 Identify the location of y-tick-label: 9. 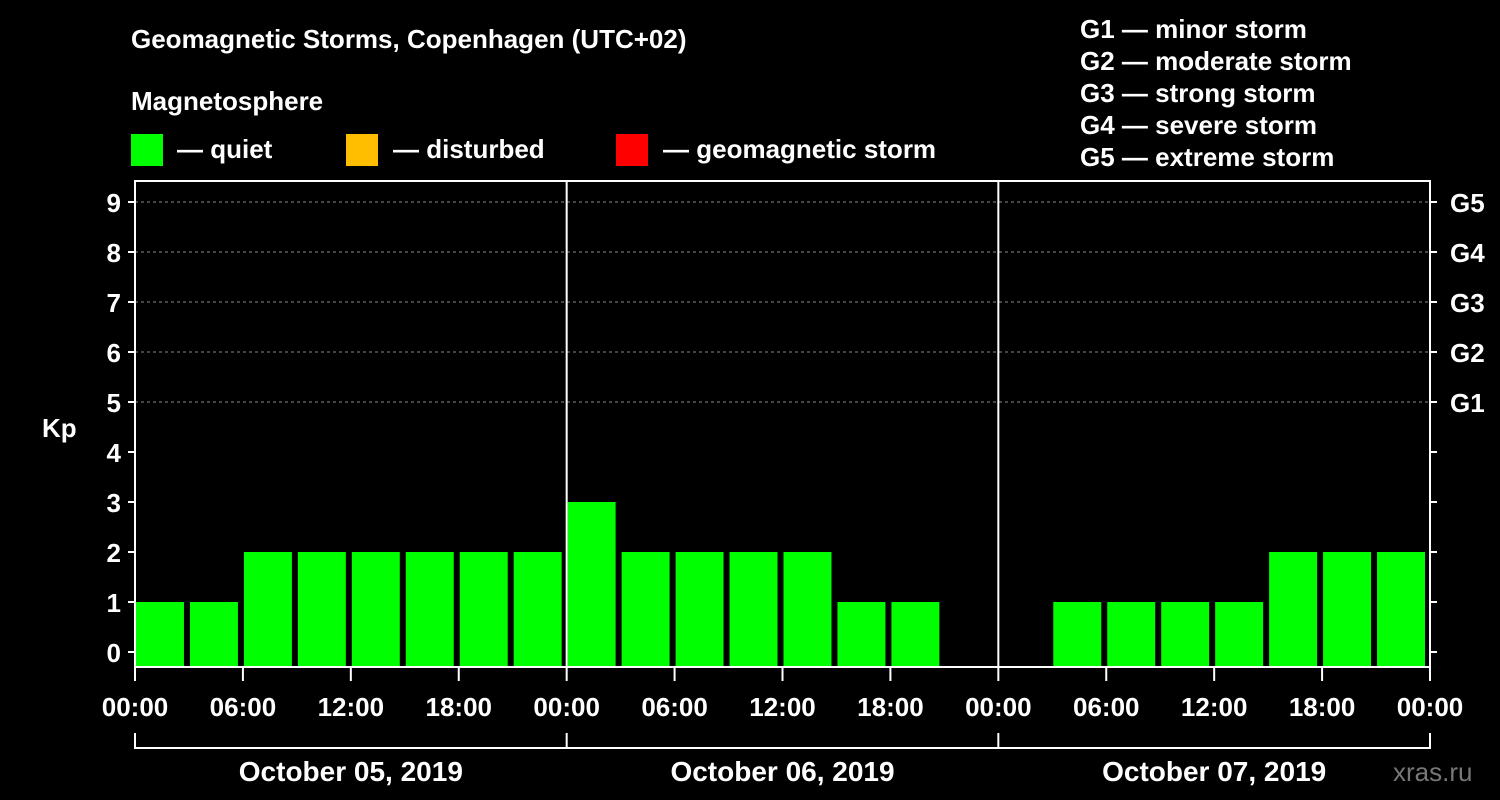
(114, 203).